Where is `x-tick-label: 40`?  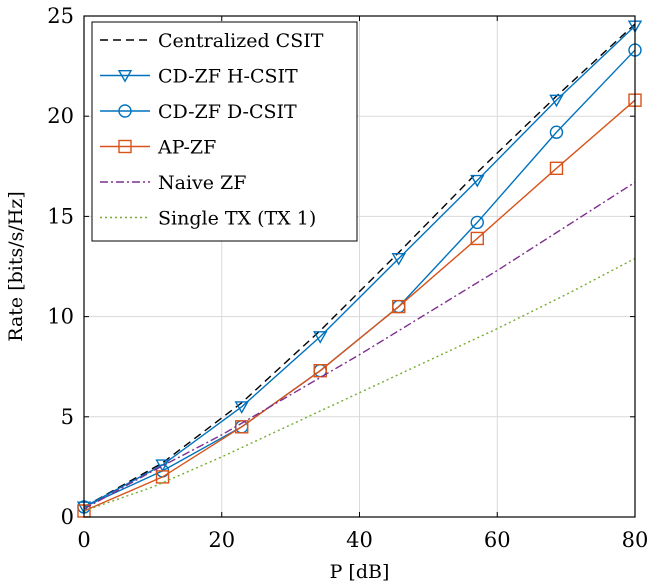 x-tick-label: 40 is located at coordinates (359, 540).